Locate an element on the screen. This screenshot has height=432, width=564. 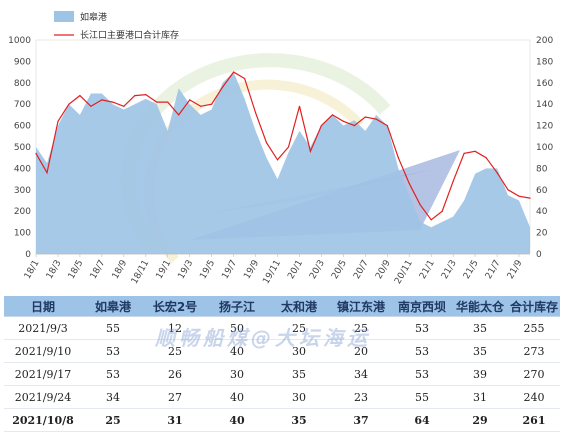
right-tick-label: 40 is located at coordinates (542, 212).